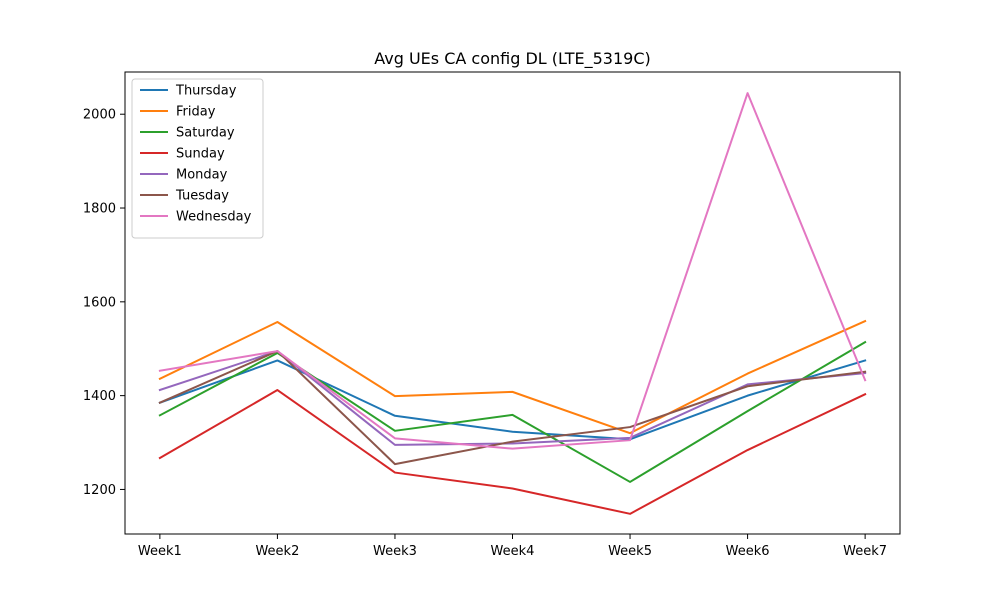 The width and height of the screenshot is (1000, 600). I want to click on x-tick-label: Week7, so click(865, 551).